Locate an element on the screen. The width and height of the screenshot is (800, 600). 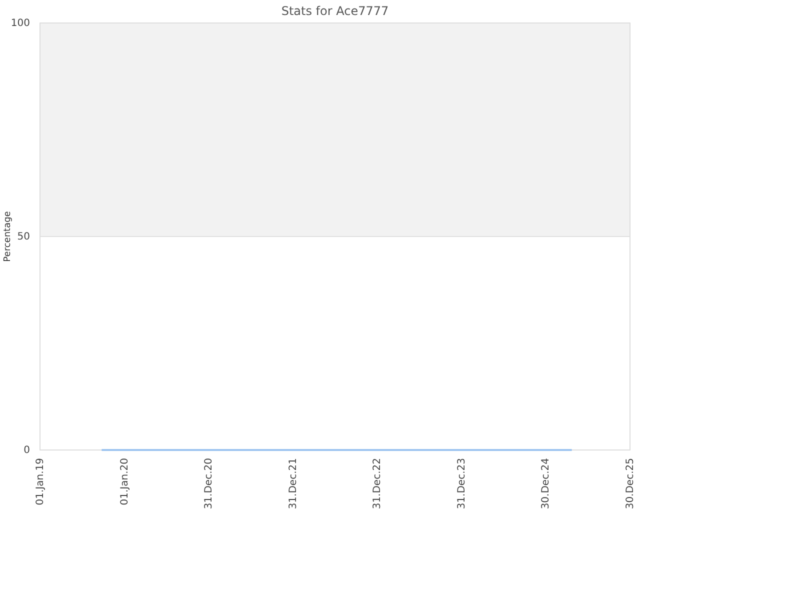
y-tick-label: 0 is located at coordinates (27, 450).